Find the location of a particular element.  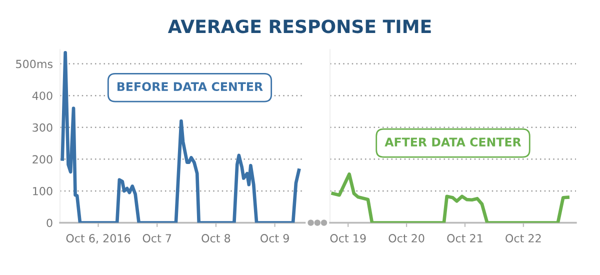

y-tick-label: 300 is located at coordinates (42, 127).